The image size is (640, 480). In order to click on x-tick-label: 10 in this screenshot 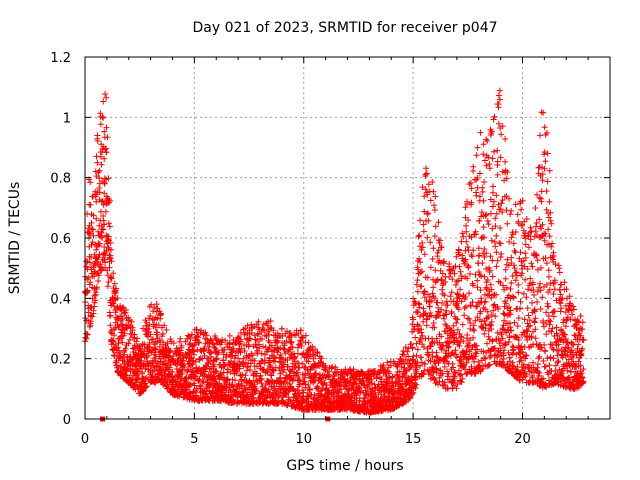, I will do `click(303, 439)`.